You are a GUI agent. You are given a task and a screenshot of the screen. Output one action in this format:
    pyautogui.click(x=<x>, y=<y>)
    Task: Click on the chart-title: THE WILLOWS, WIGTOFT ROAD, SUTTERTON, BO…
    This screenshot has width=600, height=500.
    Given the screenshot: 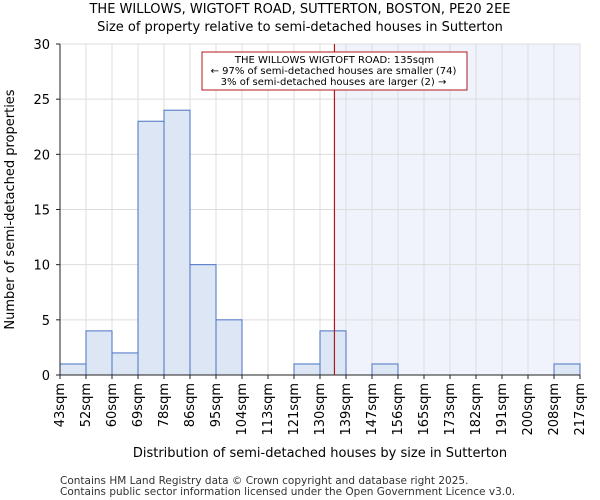 What is the action you would take?
    pyautogui.click(x=300, y=9)
    